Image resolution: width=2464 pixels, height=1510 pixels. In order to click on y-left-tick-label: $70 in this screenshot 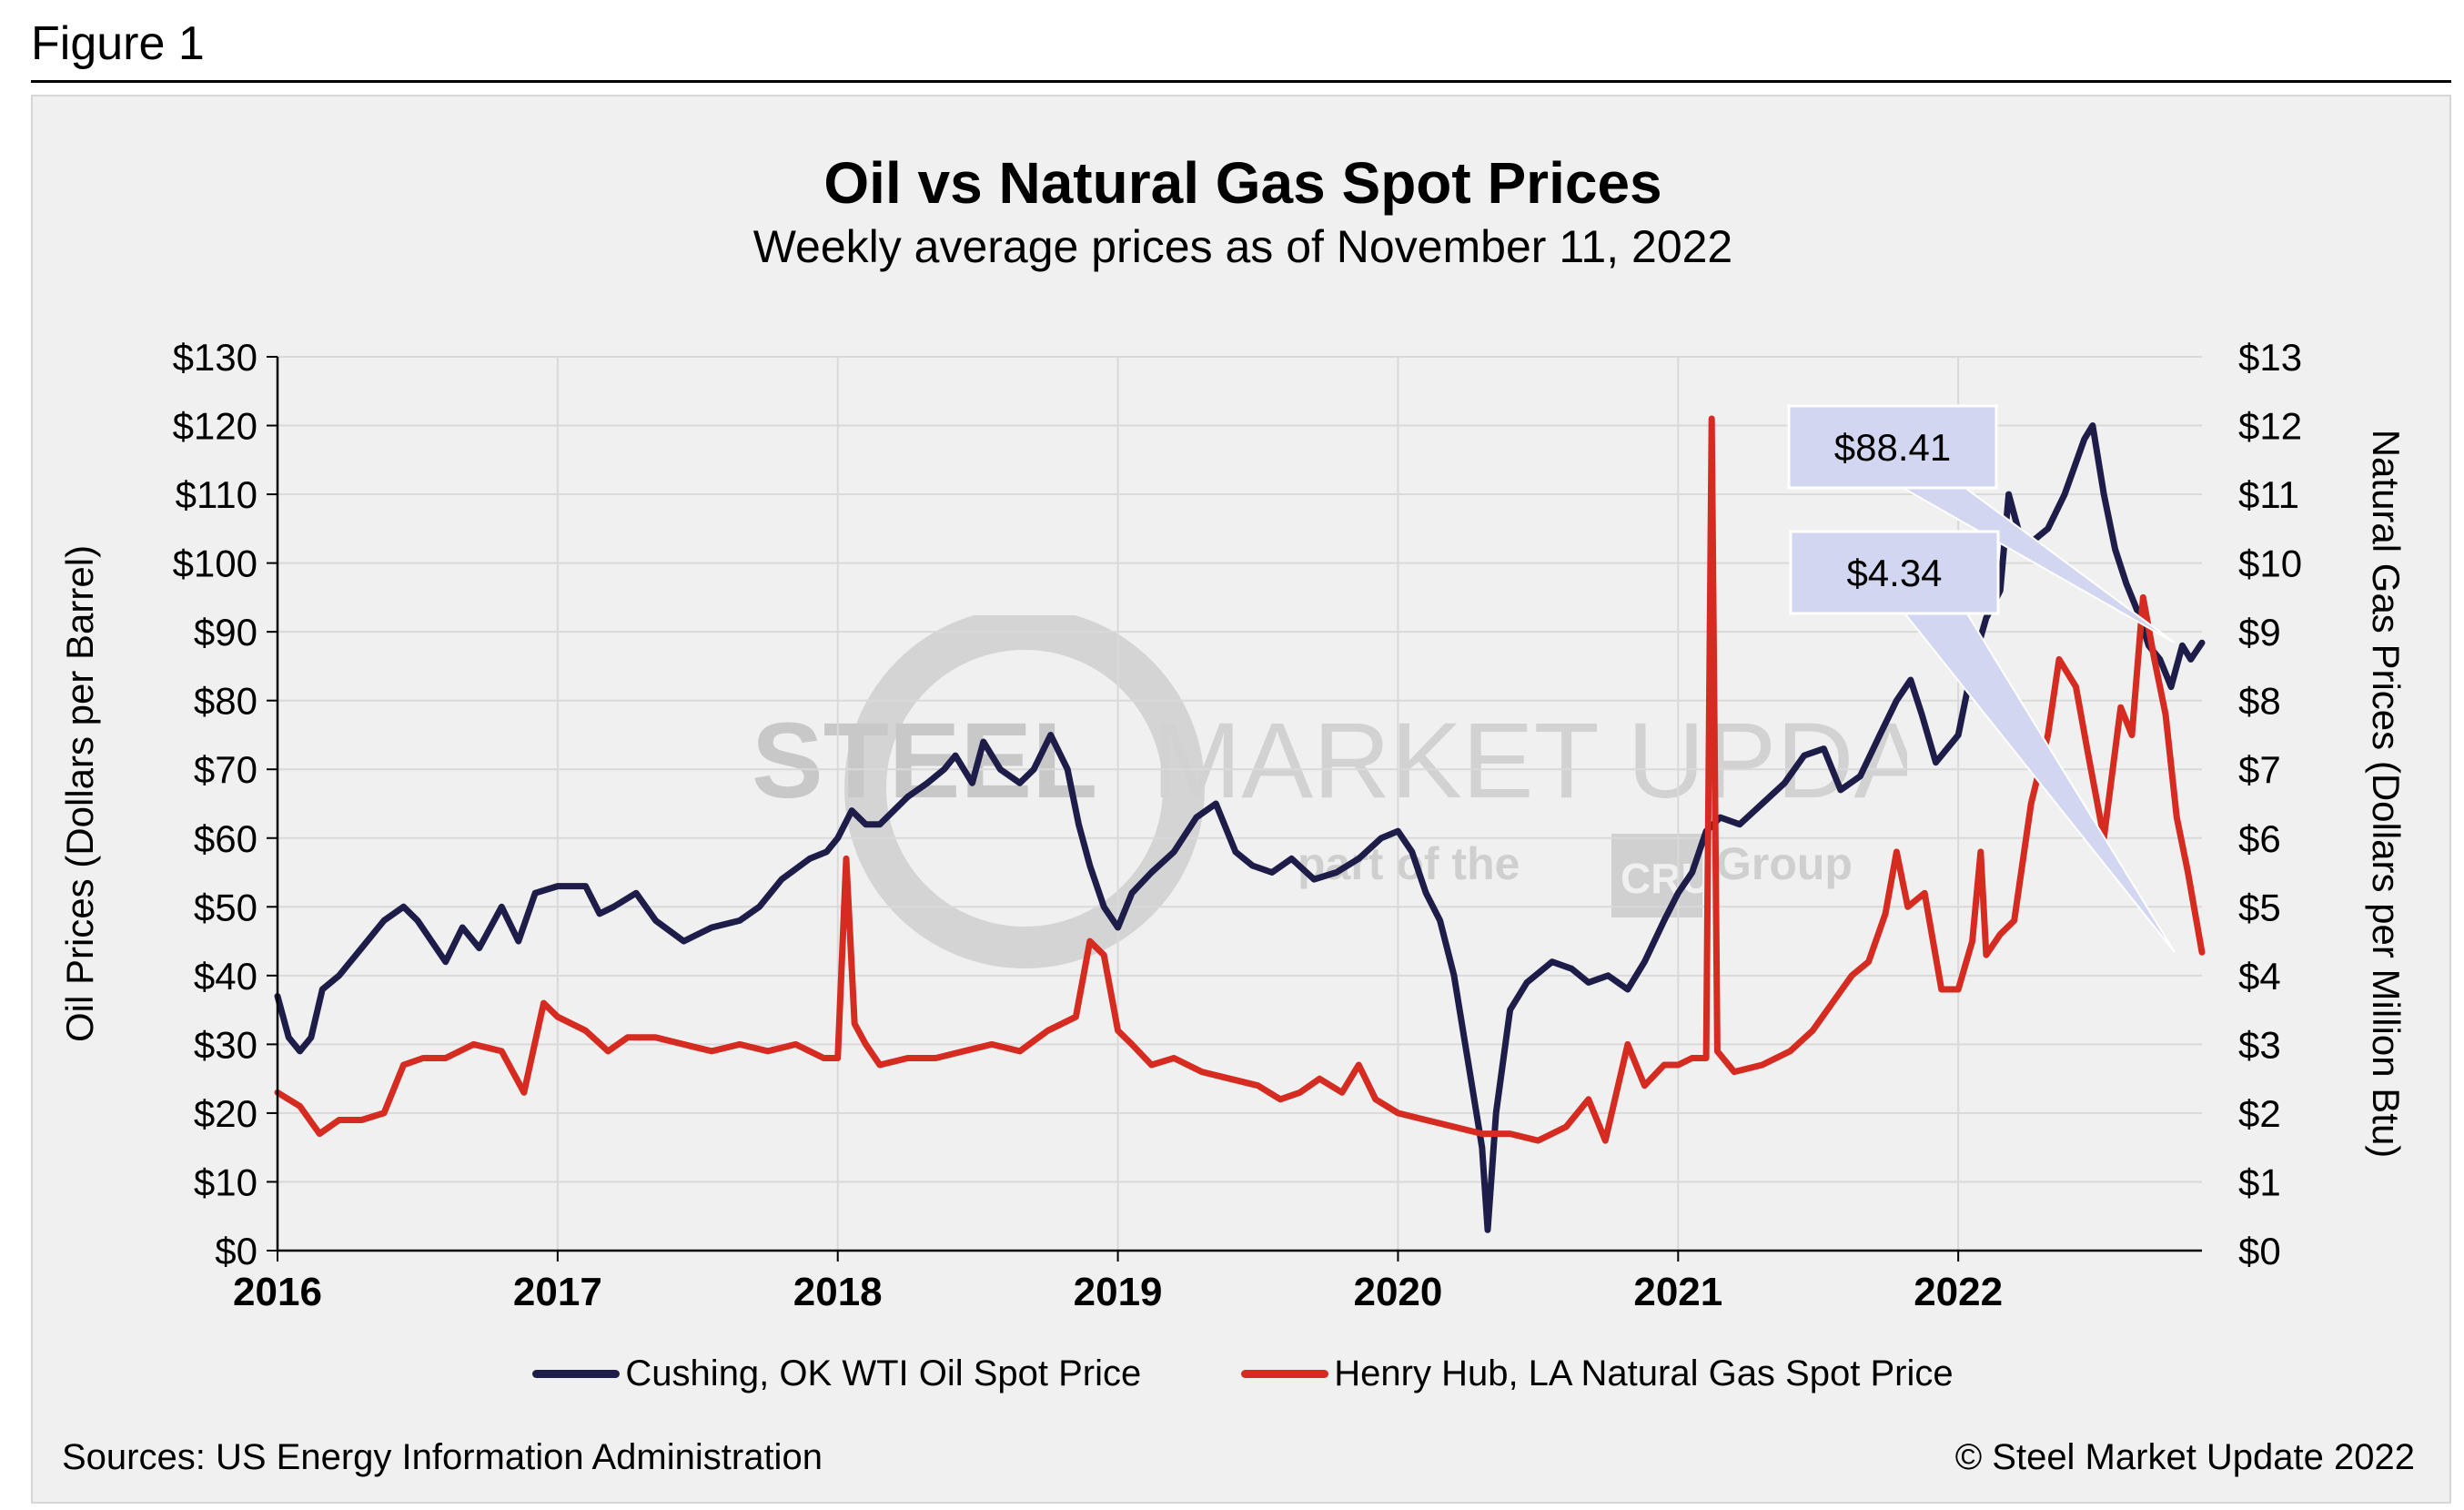, I will do `click(226, 769)`.